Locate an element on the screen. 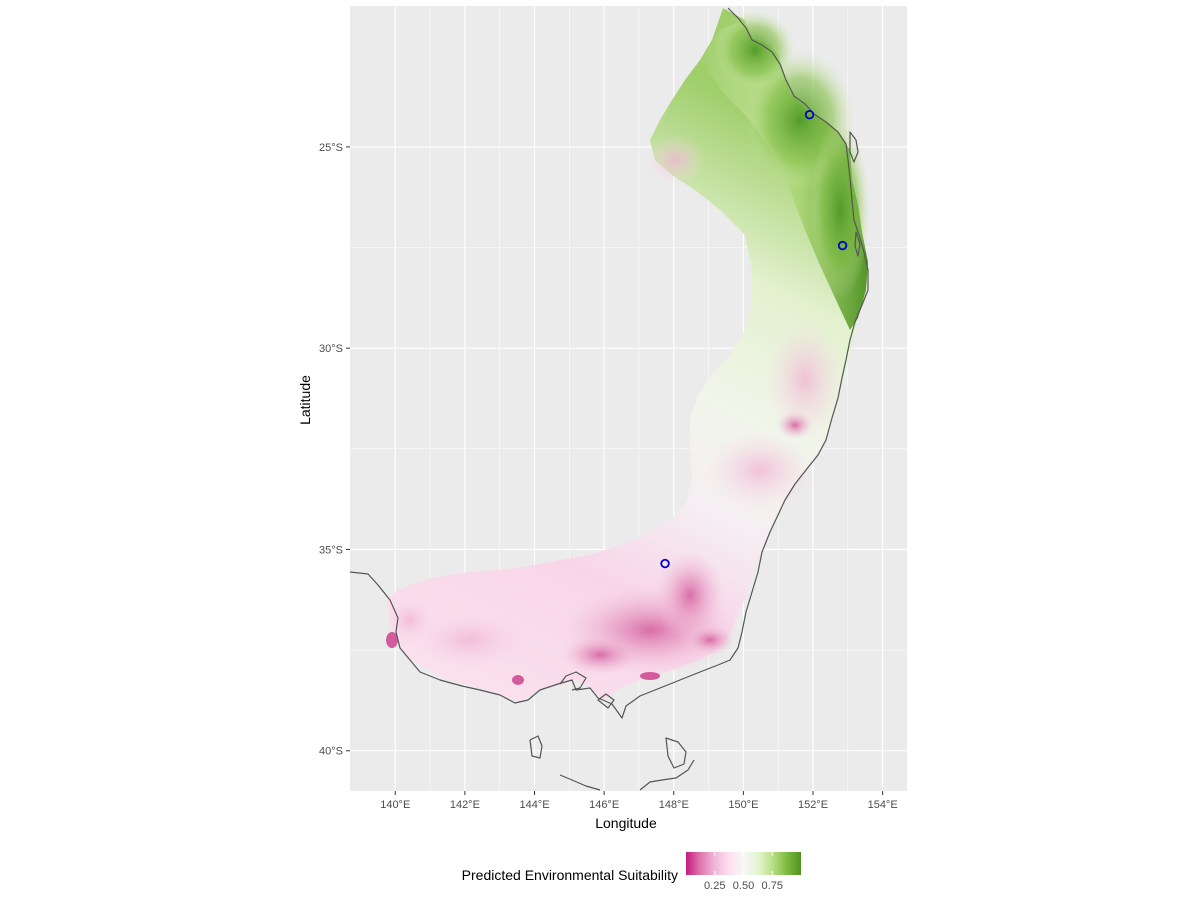 The height and width of the screenshot is (909, 1204). pink-patch-gippsland is located at coordinates (600, 655).